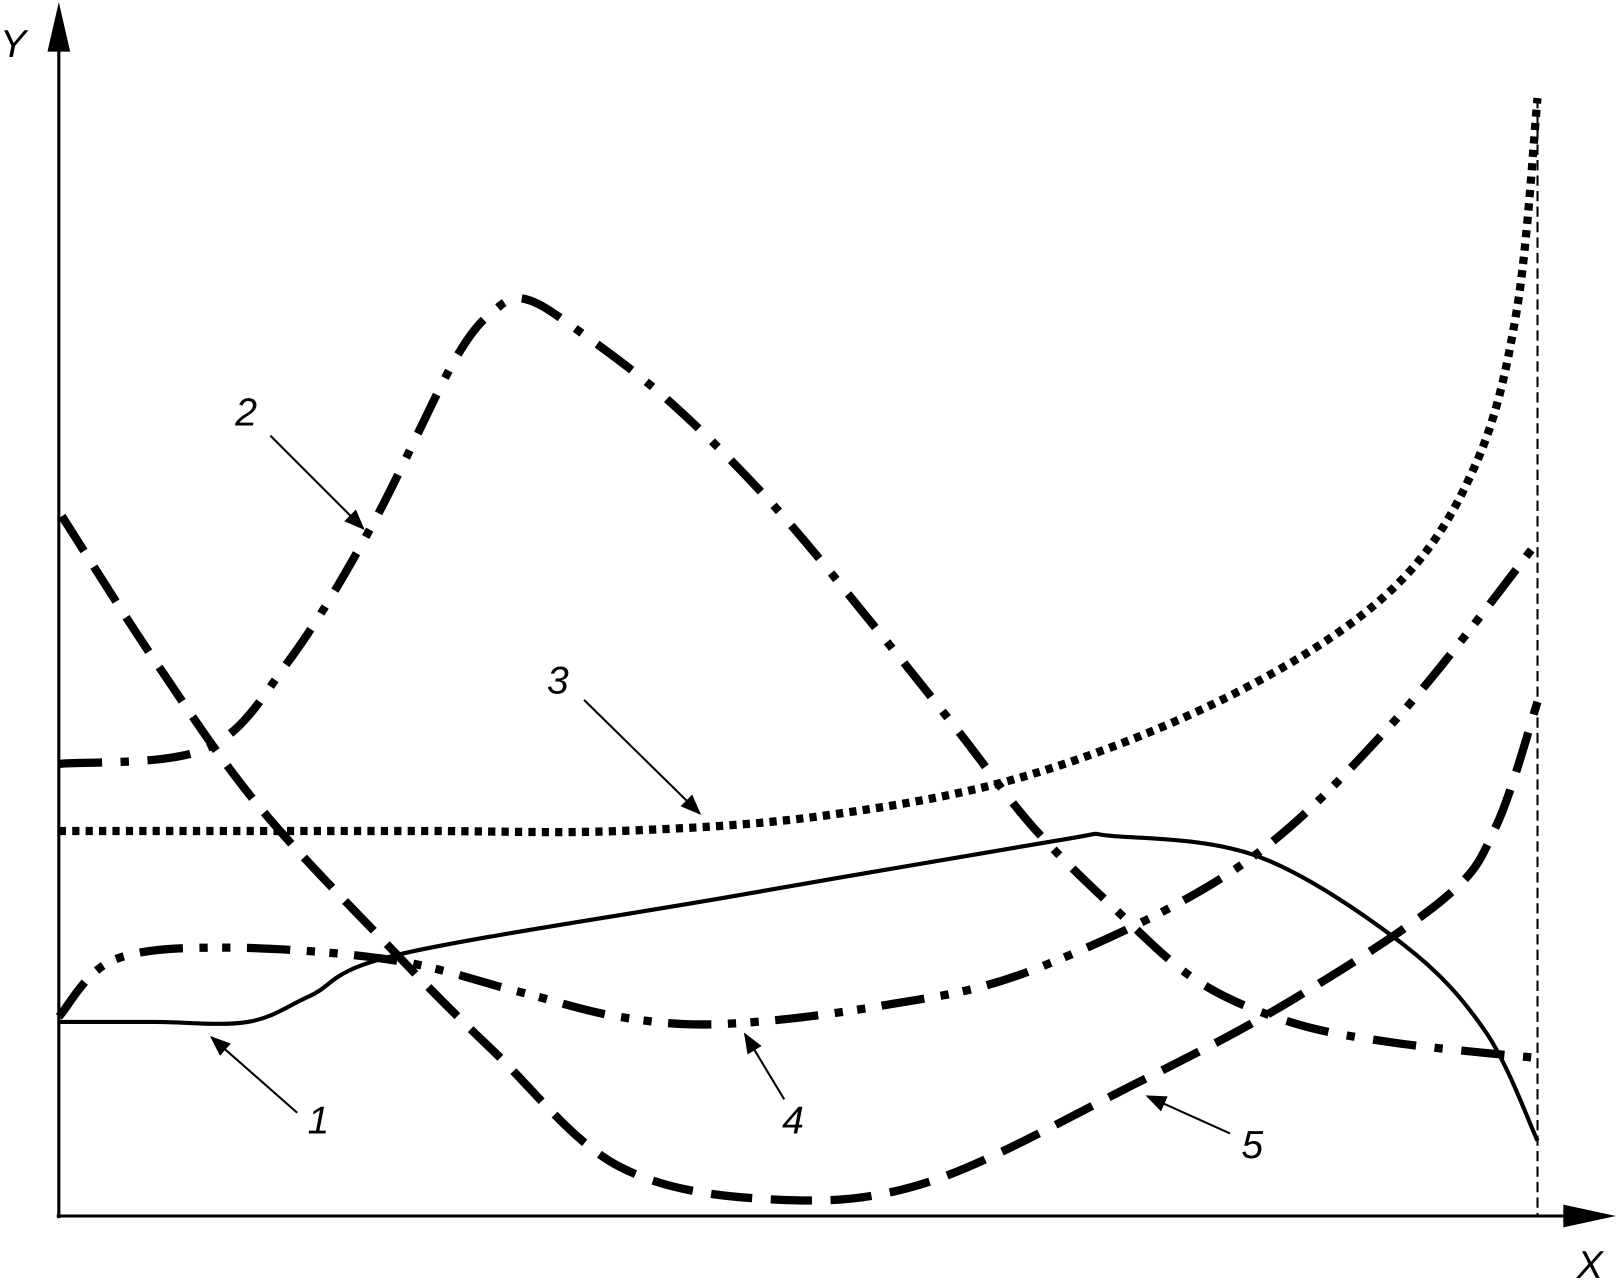 This screenshot has width=1618, height=1280. I want to click on x-axis-arrow, so click(1589, 1216).